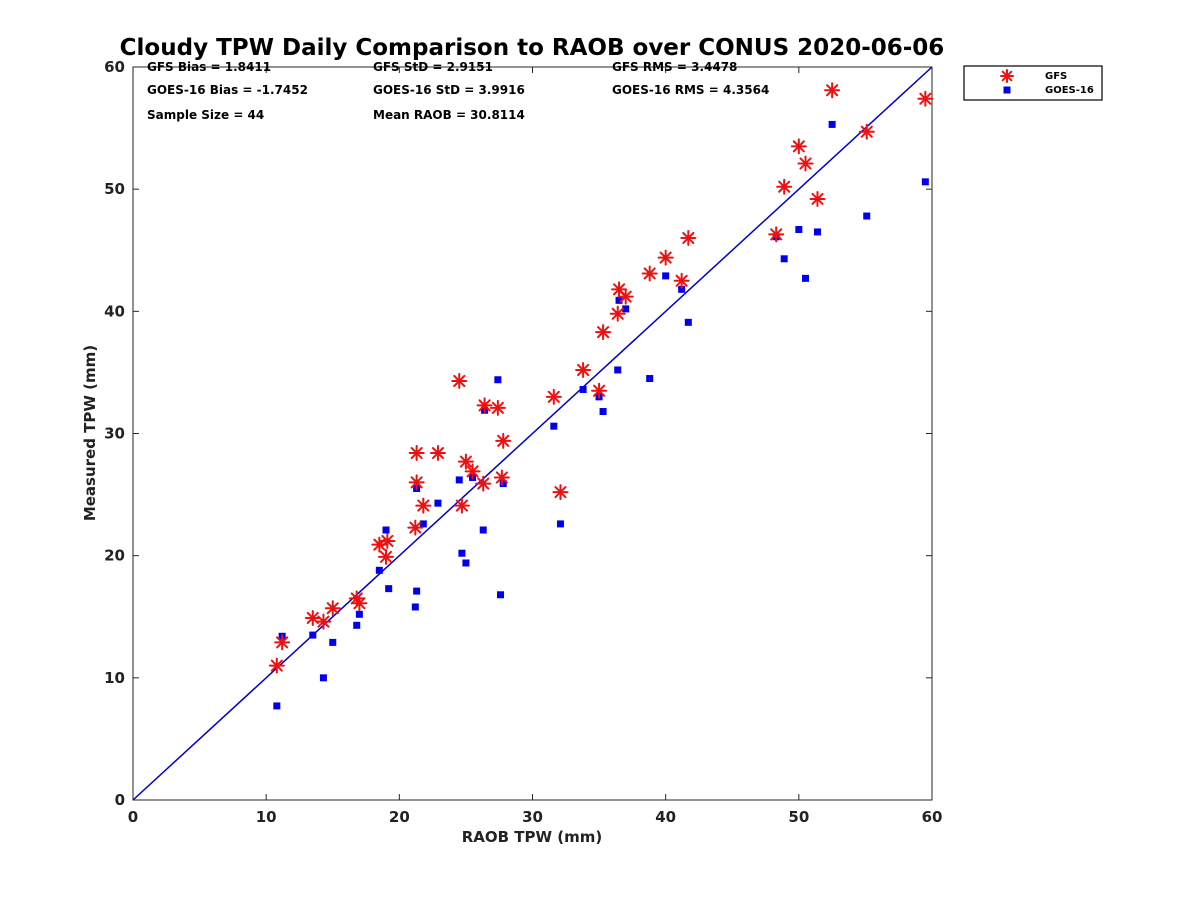  Describe the element at coordinates (114, 189) in the screenshot. I see `y-tick-label: 50` at that location.